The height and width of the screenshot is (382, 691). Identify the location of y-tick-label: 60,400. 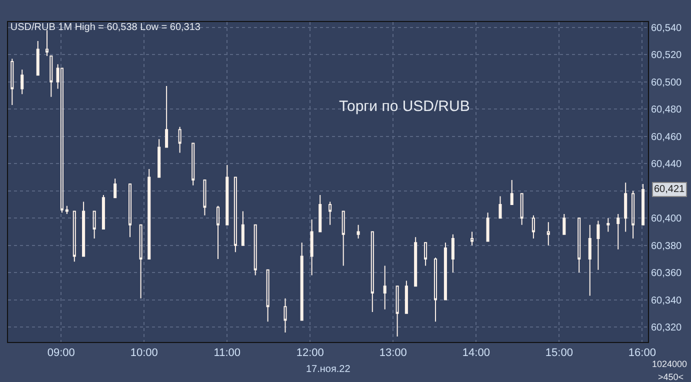
(666, 219).